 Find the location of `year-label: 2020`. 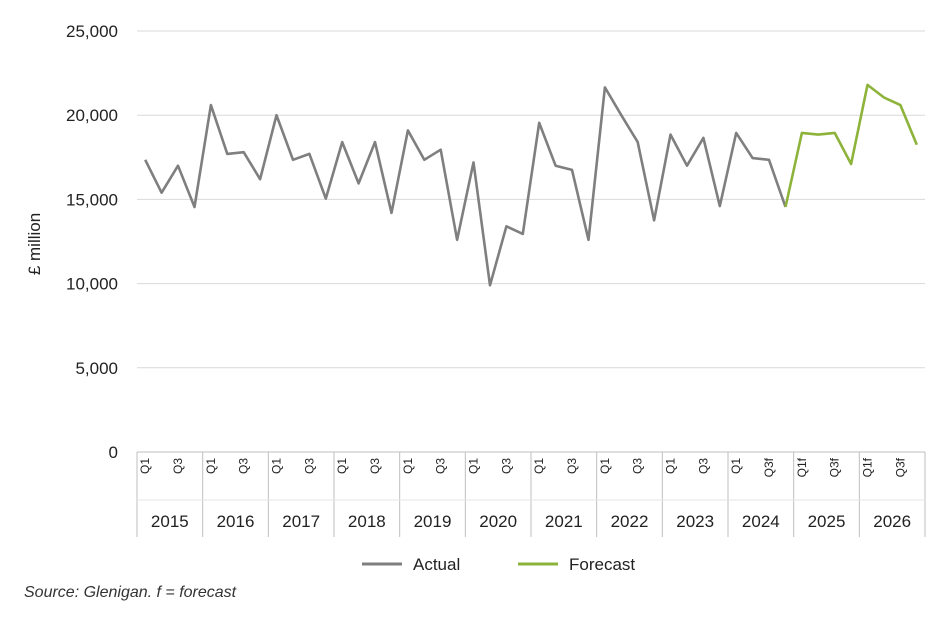

year-label: 2020 is located at coordinates (498, 521).